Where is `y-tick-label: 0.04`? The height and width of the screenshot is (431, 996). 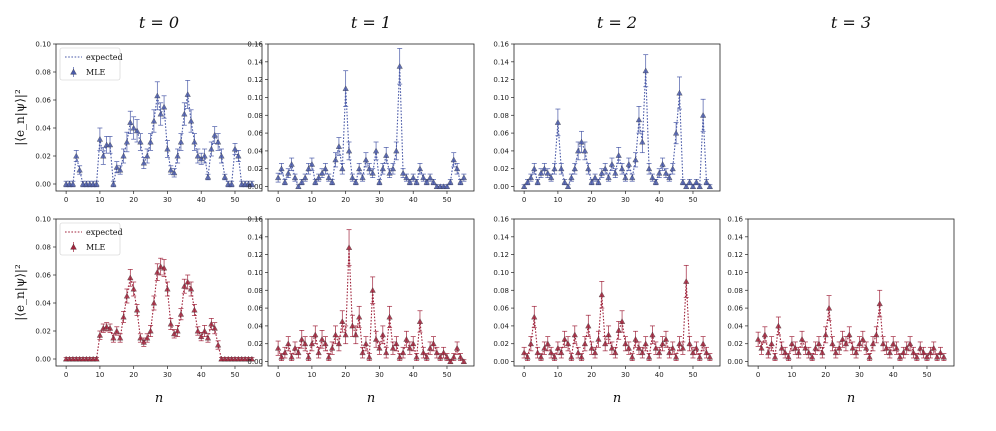 y-tick-label: 0.04 is located at coordinates (501, 151).